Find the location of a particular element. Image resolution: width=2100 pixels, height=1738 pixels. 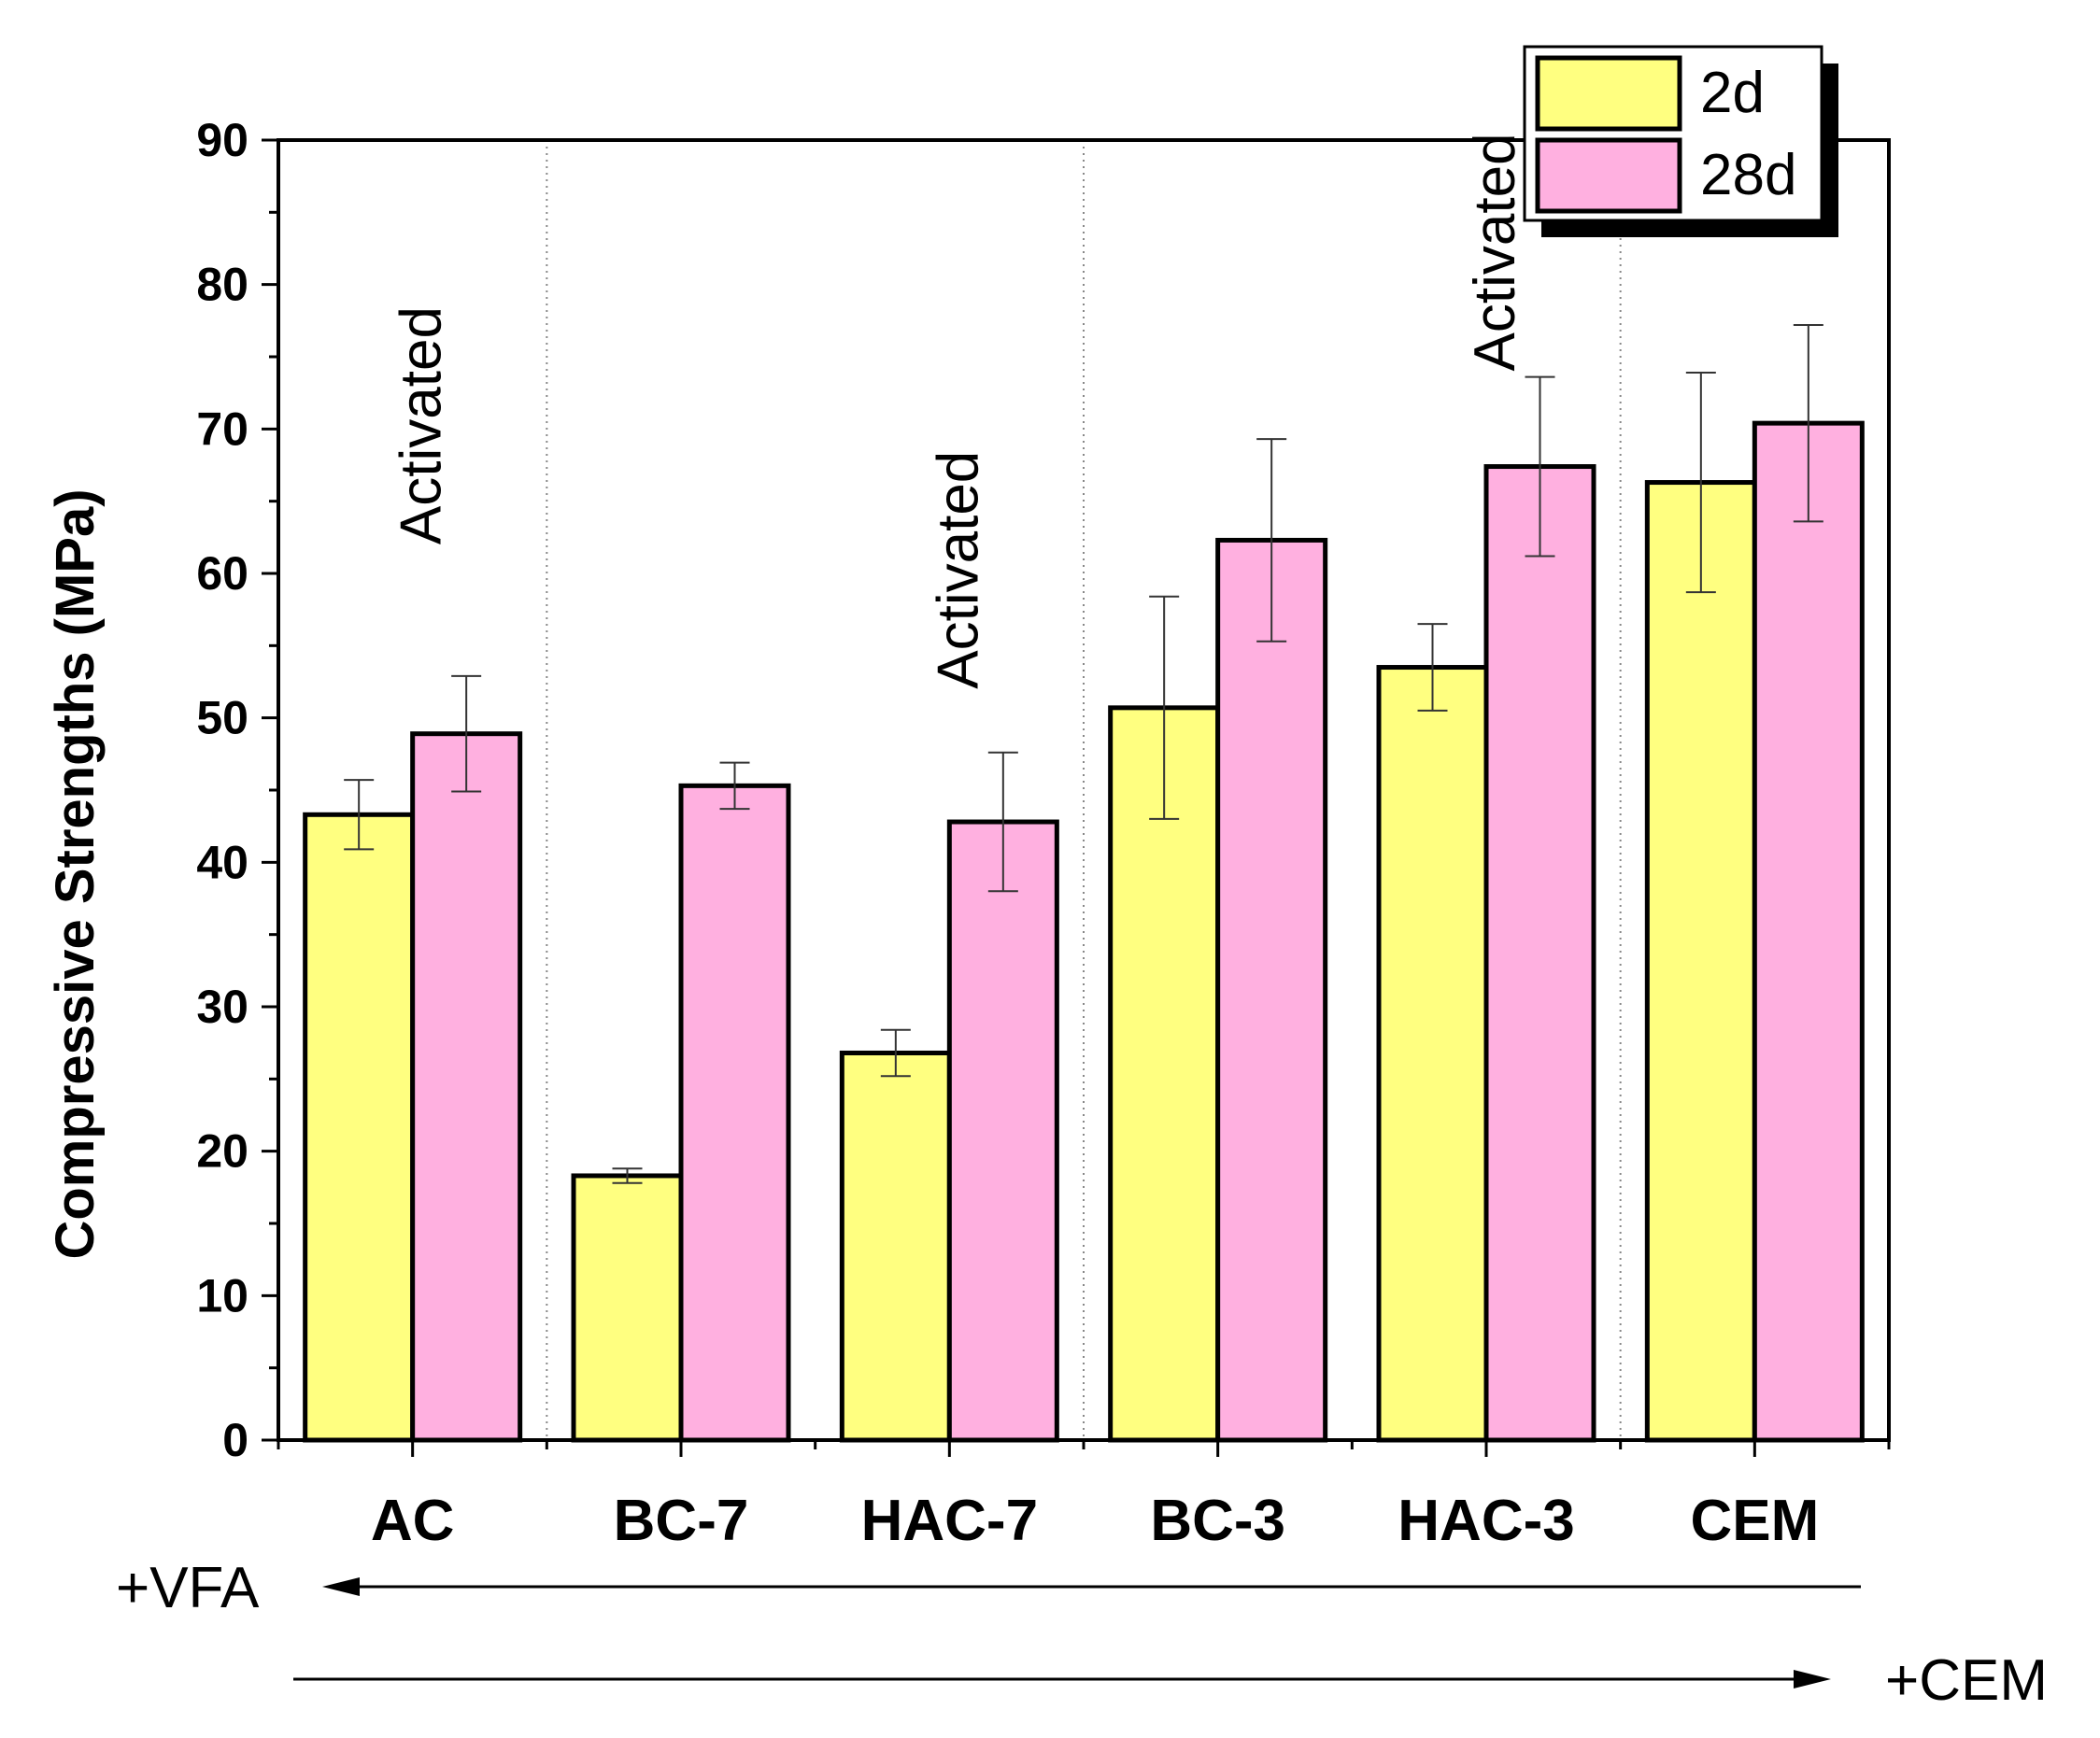

x-tick-label-HAC-3: HAC-3 is located at coordinates (1486, 1521).